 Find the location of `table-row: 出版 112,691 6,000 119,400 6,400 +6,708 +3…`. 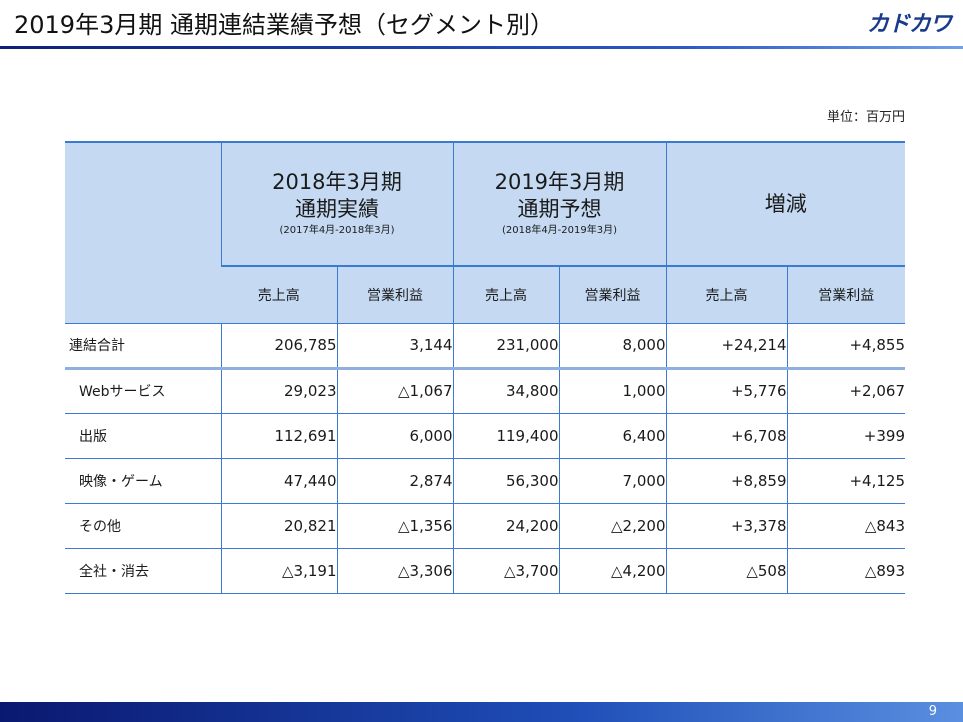

table-row: 出版 112,691 6,000 119,400 6,400 +6,708 +3… is located at coordinates (485, 436).